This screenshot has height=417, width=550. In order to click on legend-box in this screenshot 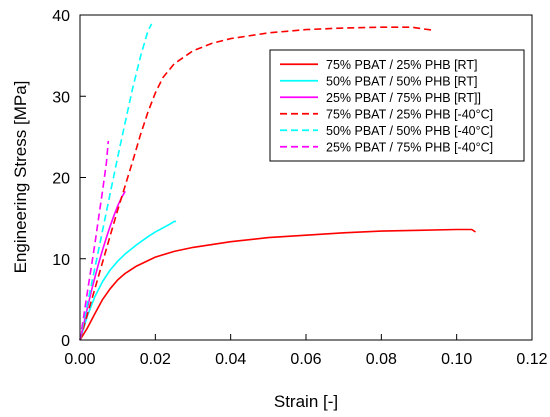, I will do `click(397, 105)`.